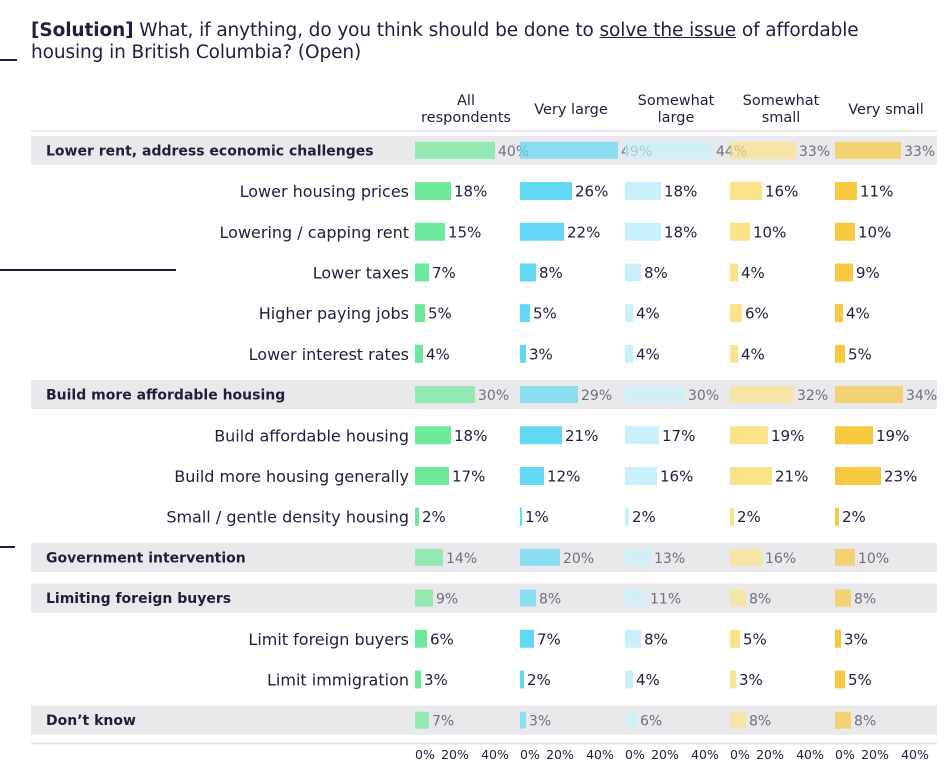 Image resolution: width=952 pixels, height=767 pixels. I want to click on data-label-somewhat-small-lower-housing-prices: 16%, so click(781, 192).